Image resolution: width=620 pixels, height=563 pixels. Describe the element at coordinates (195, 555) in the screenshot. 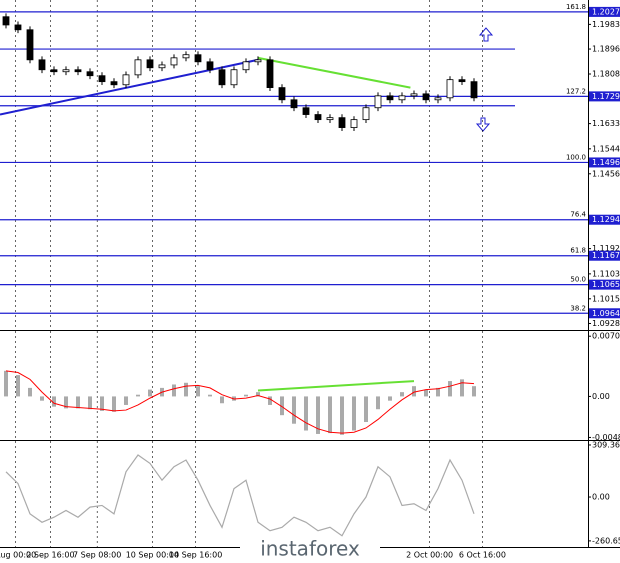

I see `x-tick-label: 14 Sep 16:00` at that location.